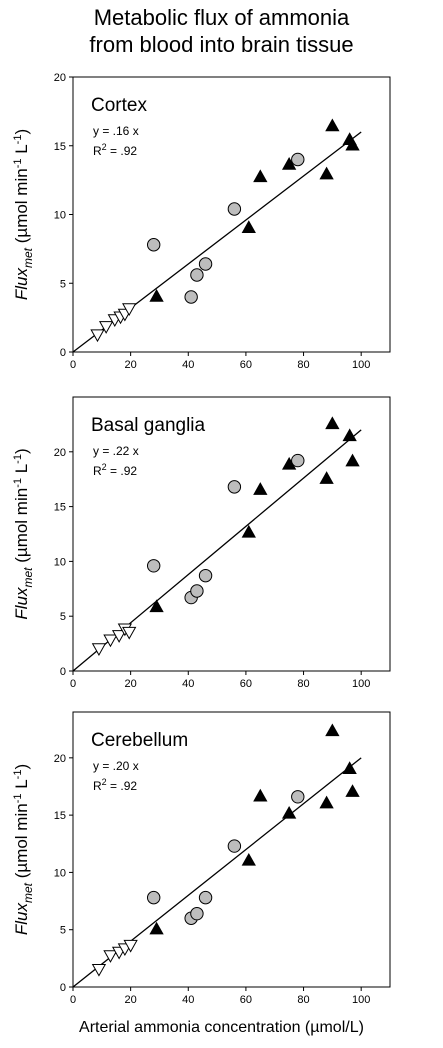 The height and width of the screenshot is (1048, 443). Describe the element at coordinates (148, 425) in the screenshot. I see `panel-name: Basal ganglia` at that location.